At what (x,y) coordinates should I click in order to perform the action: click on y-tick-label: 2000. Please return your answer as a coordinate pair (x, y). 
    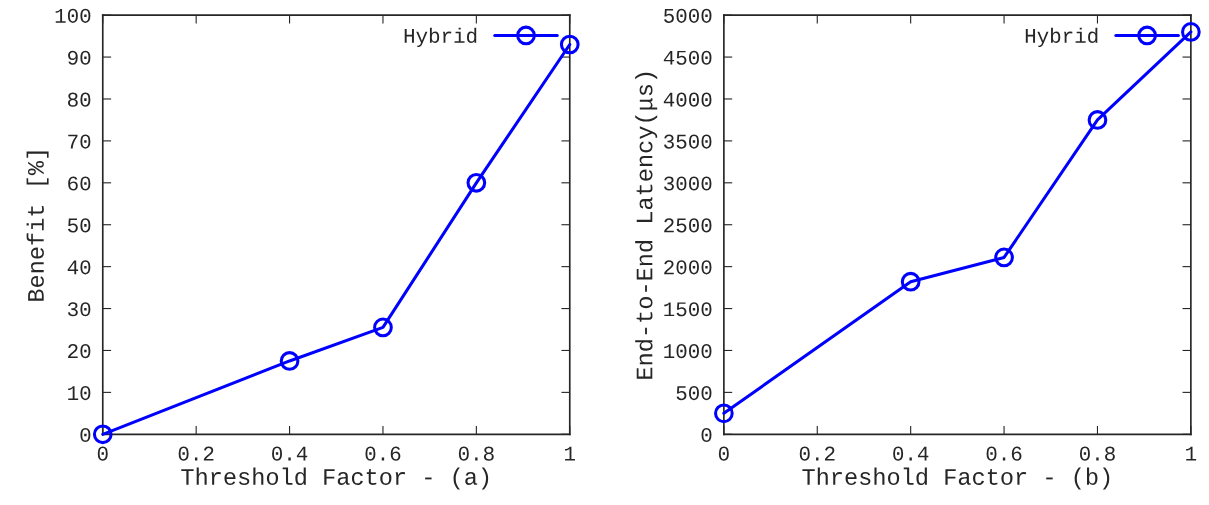
    Looking at the image, I should click on (688, 267).